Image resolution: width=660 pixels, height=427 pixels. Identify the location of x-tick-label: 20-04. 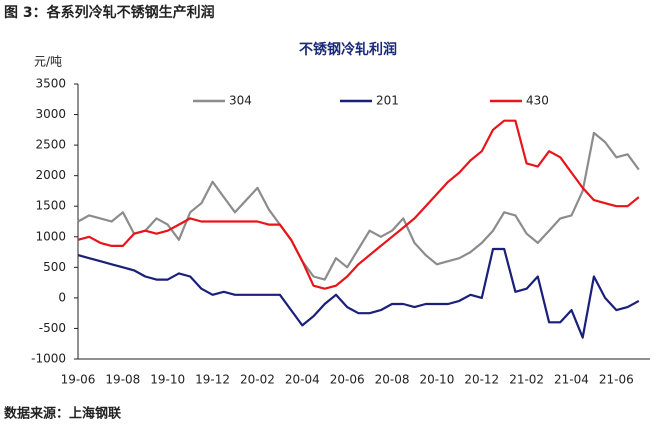
(302, 380).